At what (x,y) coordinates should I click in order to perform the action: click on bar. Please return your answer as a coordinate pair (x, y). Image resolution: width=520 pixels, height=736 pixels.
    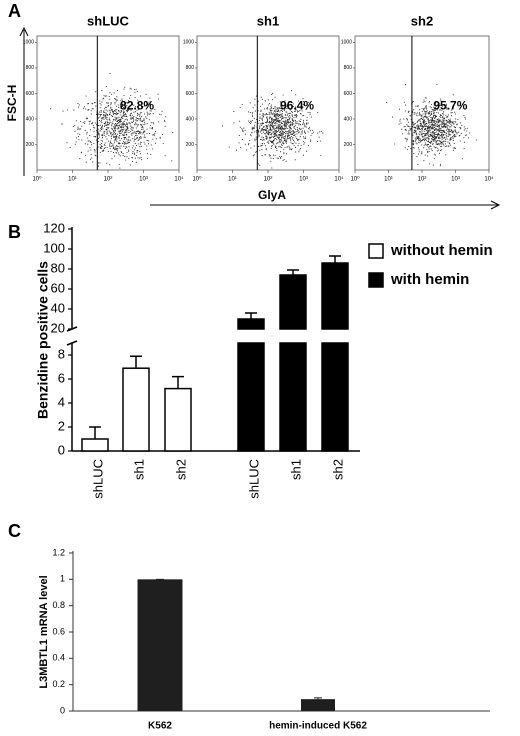
    Looking at the image, I should click on (293, 397).